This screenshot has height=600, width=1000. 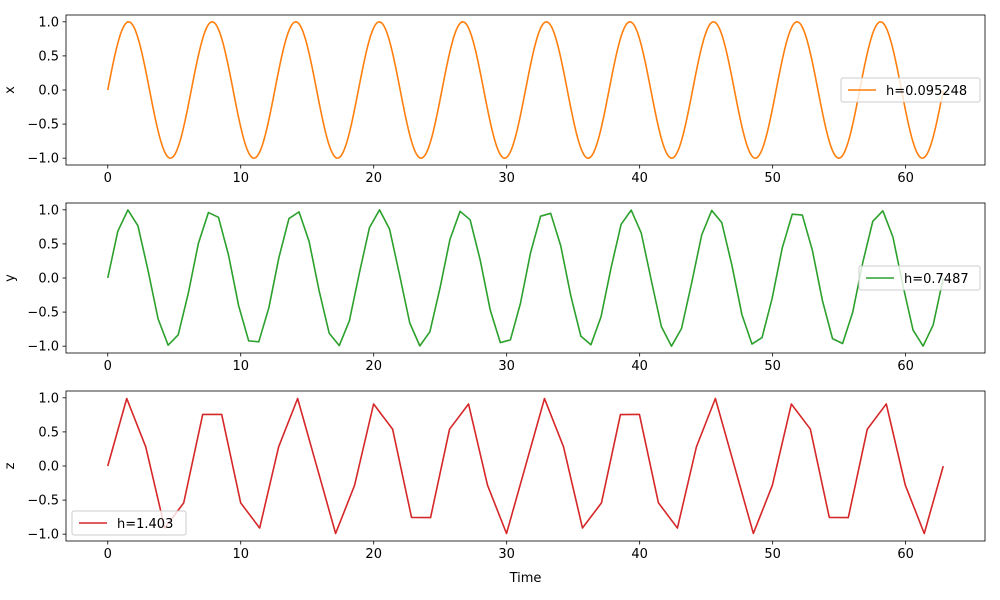 What do you see at coordinates (145, 524) in the screenshot?
I see `legend-label: h=1.403` at bounding box center [145, 524].